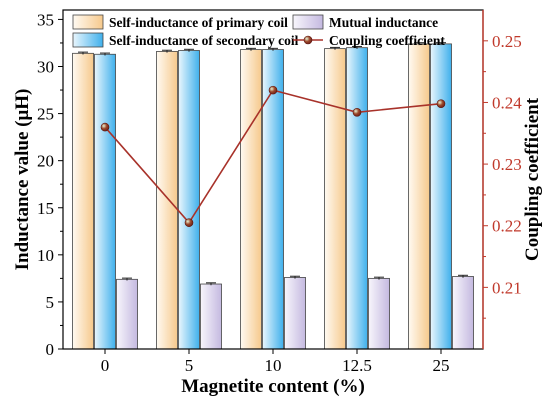 This screenshot has height=417, width=550. Describe the element at coordinates (357, 365) in the screenshot. I see `x-tick-label-12.5: 12.5` at that location.